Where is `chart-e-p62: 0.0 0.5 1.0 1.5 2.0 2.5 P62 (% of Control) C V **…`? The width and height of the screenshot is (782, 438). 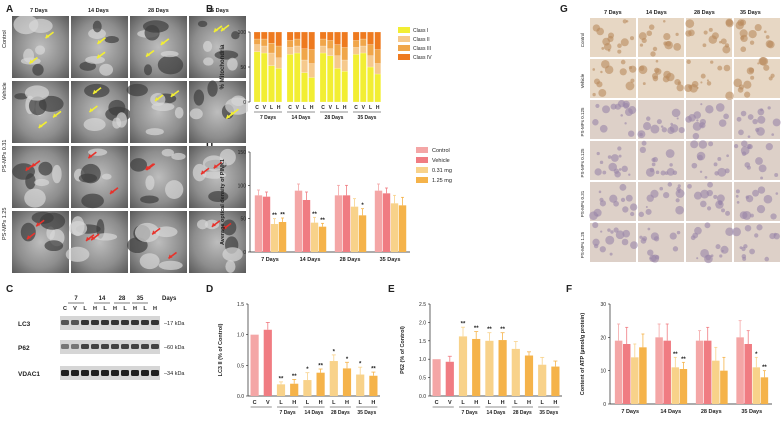 chart-e-p62: 0.0 0.5 1.0 1.5 2.0 2.5 P62 (% of Control) C V **… is located at coordinates (481, 359).